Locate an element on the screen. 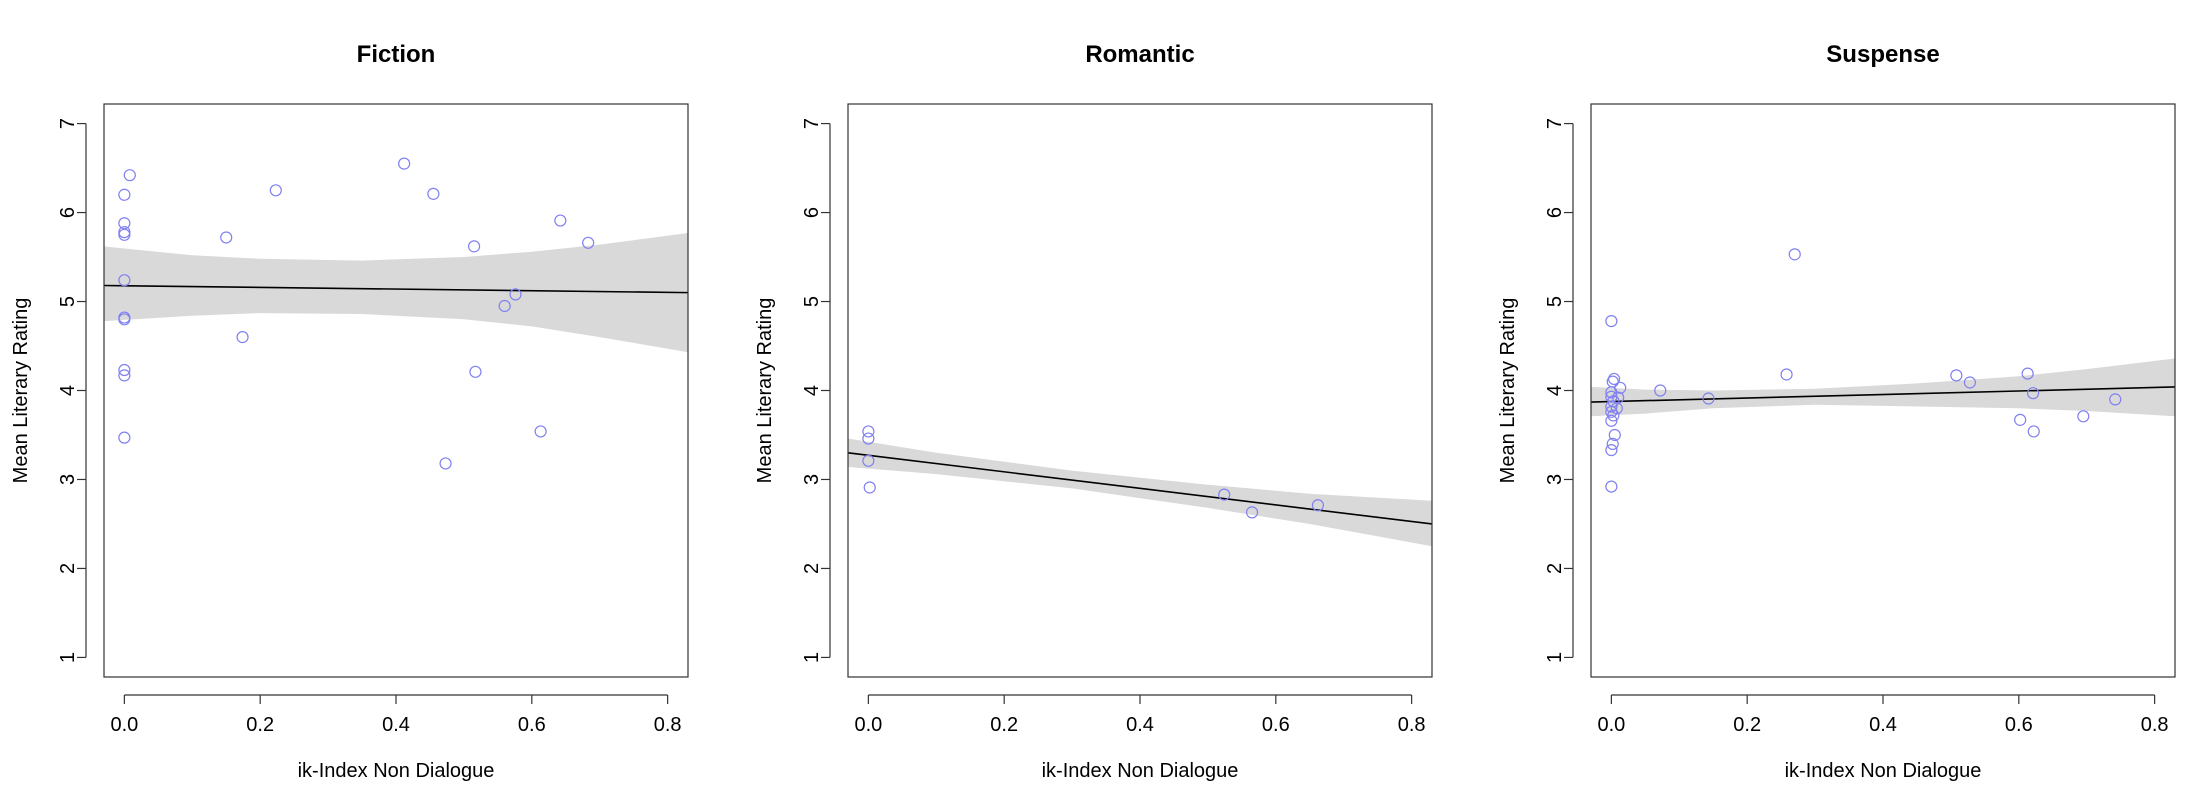 The width and height of the screenshot is (2200, 800). panel-title: Fiction is located at coordinates (396, 54).